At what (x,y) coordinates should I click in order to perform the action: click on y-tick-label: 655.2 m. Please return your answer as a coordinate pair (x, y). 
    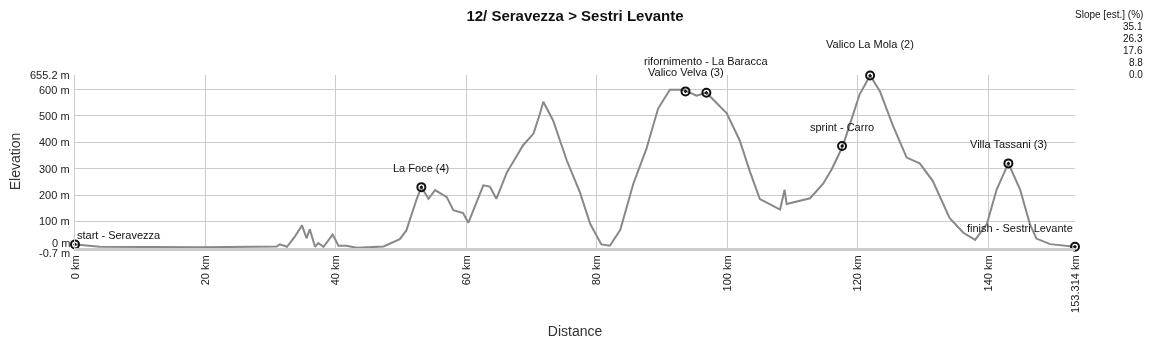
    Looking at the image, I should click on (50, 75).